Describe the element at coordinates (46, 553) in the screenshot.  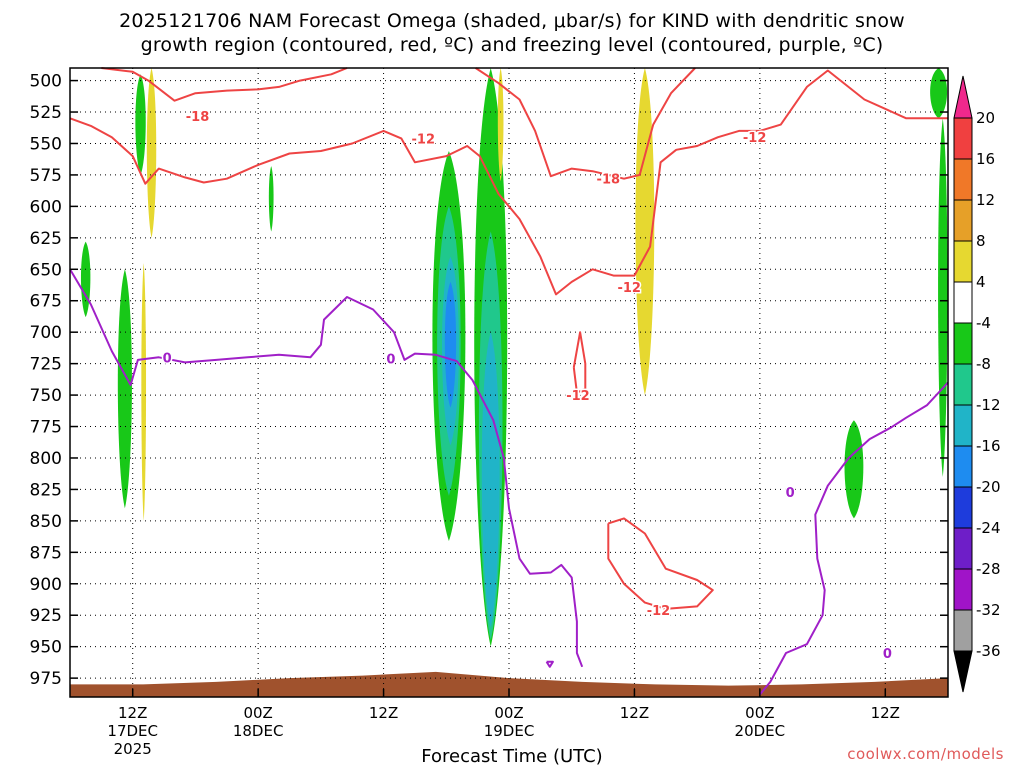
I see `y-tick-label-15: 875` at that location.